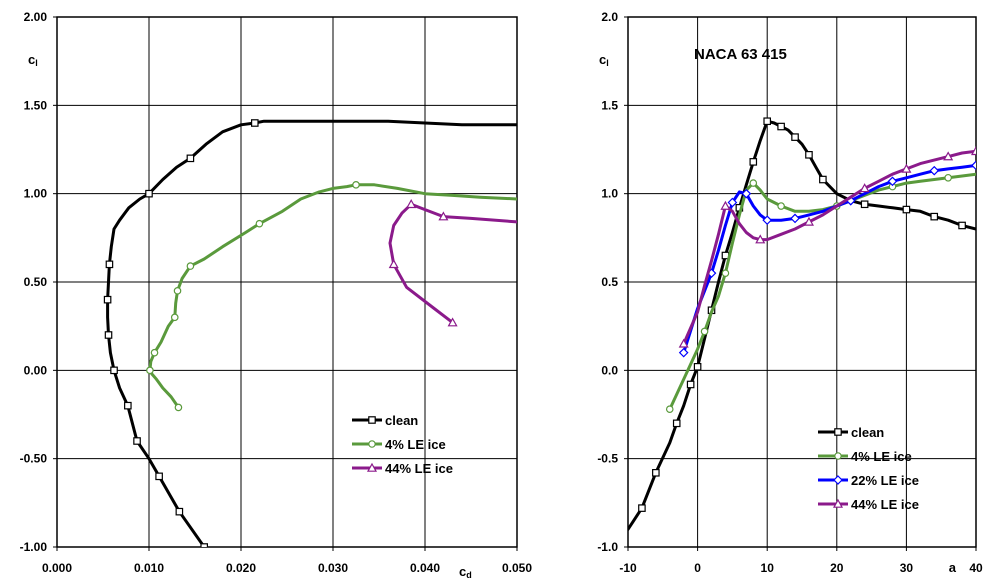 Image resolution: width=984 pixels, height=586 pixels. What do you see at coordinates (628, 568) in the screenshot?
I see `right-x-tick-label: -10` at bounding box center [628, 568].